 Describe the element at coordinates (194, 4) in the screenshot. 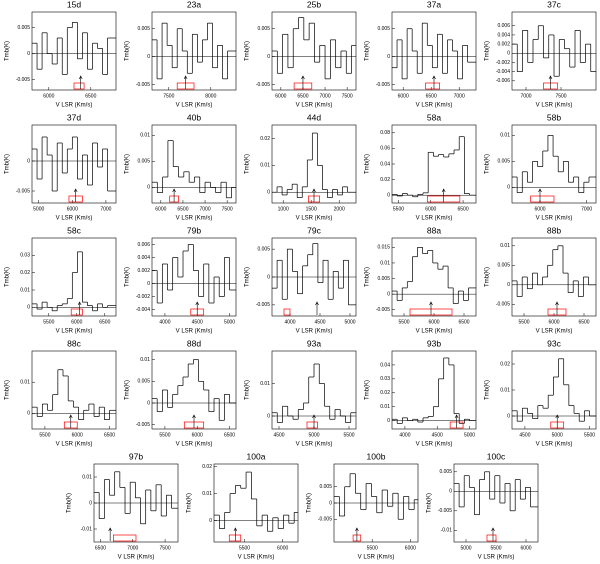

I see `panel-title: 23a` at that location.